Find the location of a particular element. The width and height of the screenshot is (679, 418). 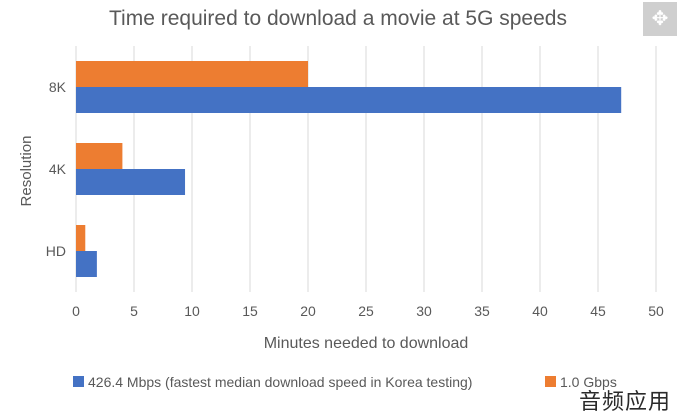

x-tick-labels: 0 5 10 15 20 25 30 35 40 45 50 is located at coordinates (368, 311).